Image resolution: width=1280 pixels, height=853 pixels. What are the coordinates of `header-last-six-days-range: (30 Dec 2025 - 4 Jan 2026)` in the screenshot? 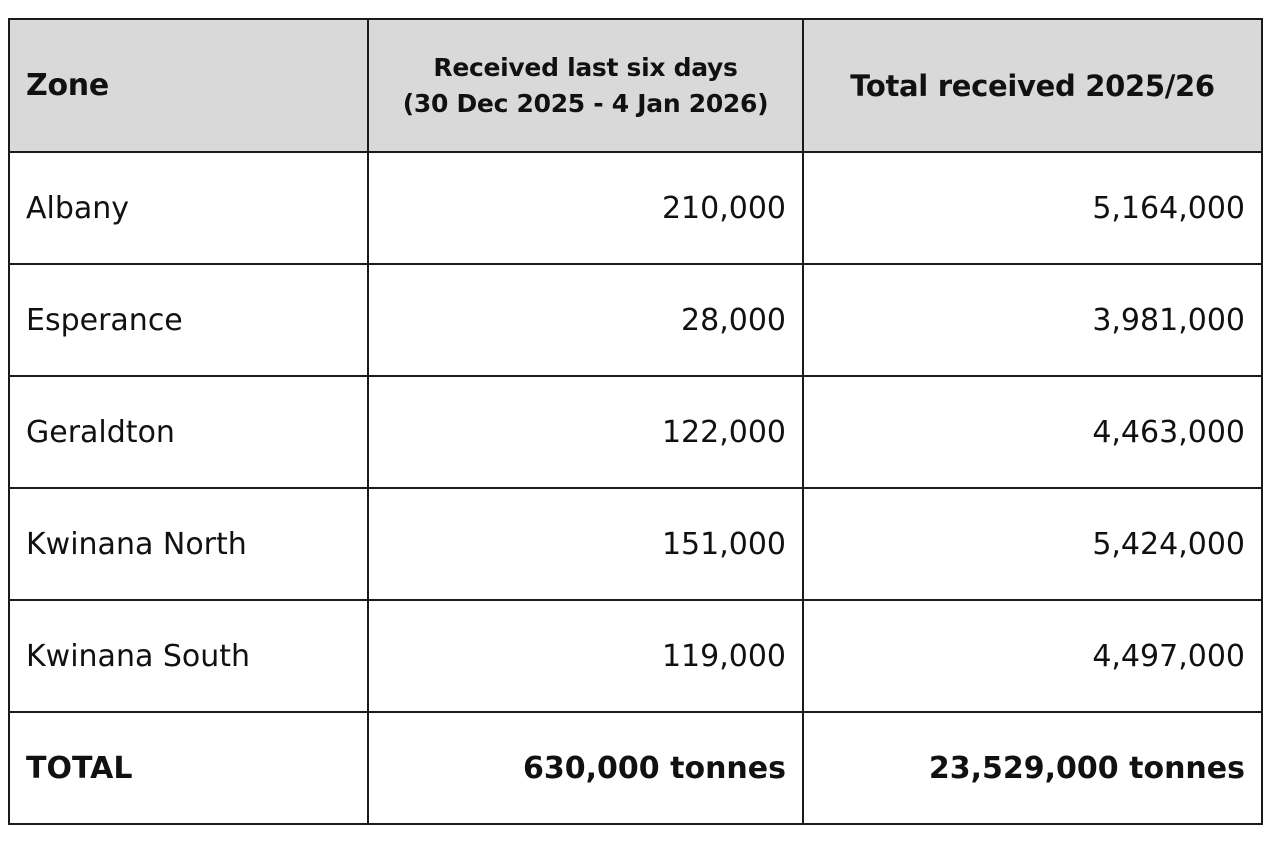 It's located at (585, 103).